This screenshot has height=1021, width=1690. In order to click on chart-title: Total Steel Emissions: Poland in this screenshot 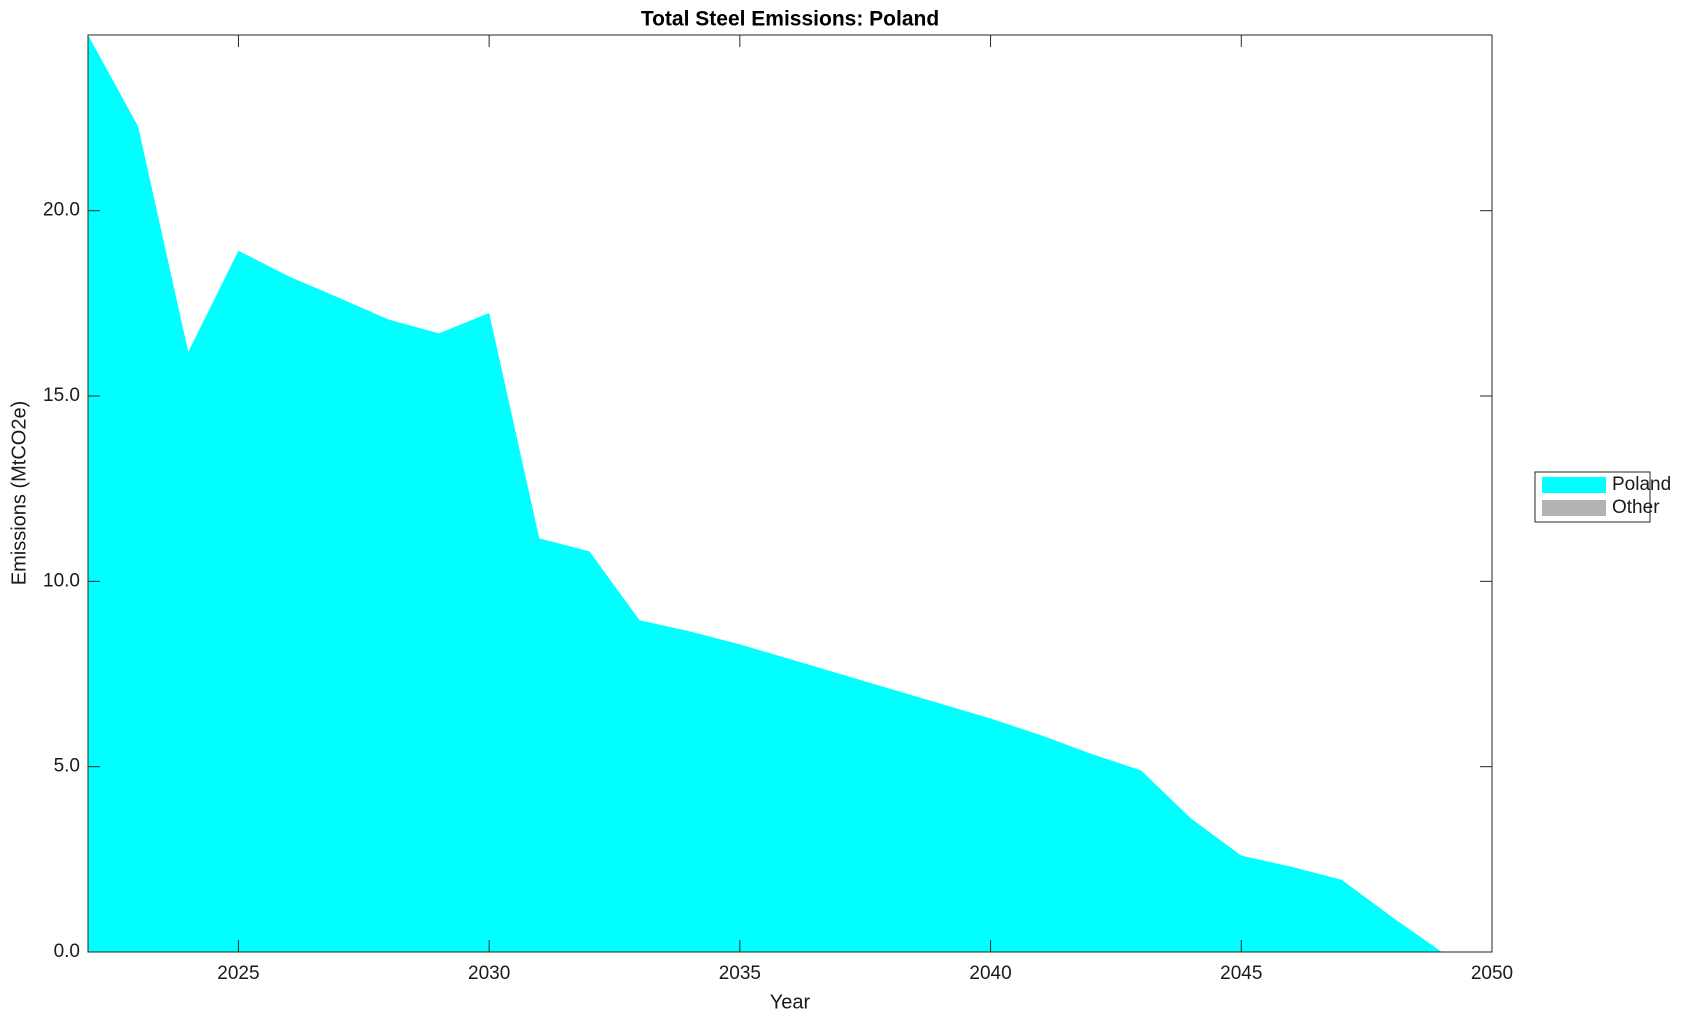, I will do `click(790, 19)`.